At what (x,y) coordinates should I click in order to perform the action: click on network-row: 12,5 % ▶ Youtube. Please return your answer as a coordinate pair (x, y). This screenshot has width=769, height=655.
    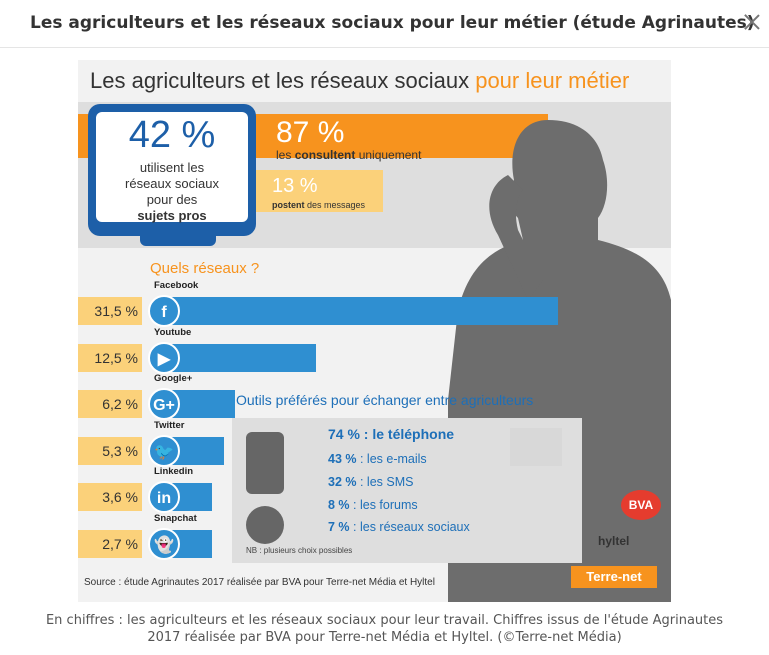
    Looking at the image, I should click on (374, 350).